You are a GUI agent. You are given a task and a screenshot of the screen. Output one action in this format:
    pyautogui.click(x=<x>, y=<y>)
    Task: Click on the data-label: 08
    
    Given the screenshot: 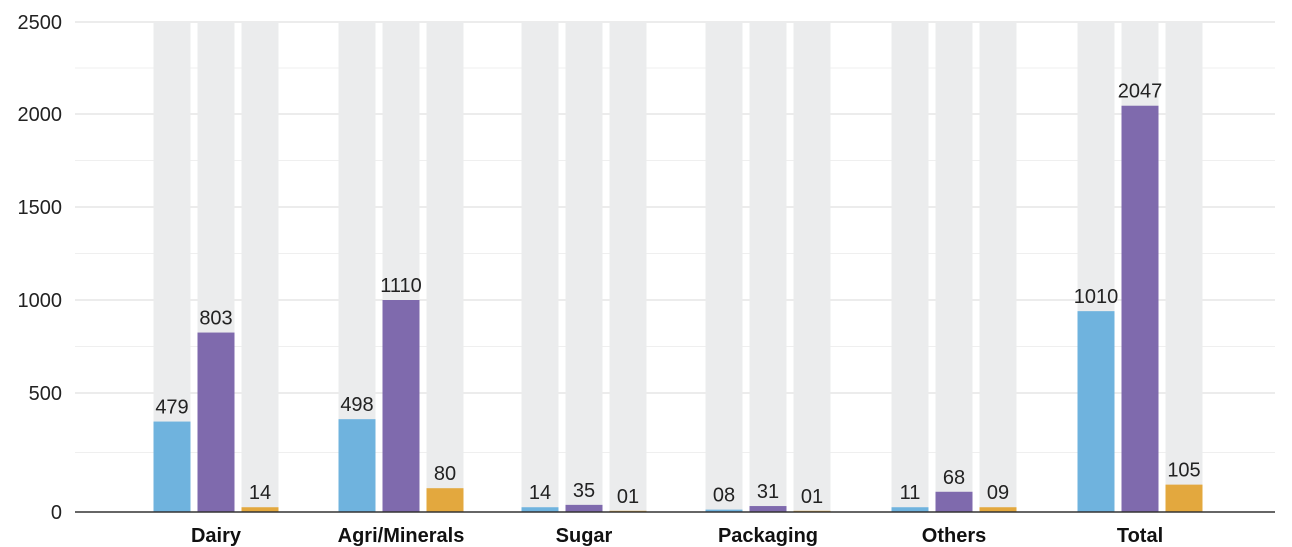 What is the action you would take?
    pyautogui.click(x=724, y=496)
    